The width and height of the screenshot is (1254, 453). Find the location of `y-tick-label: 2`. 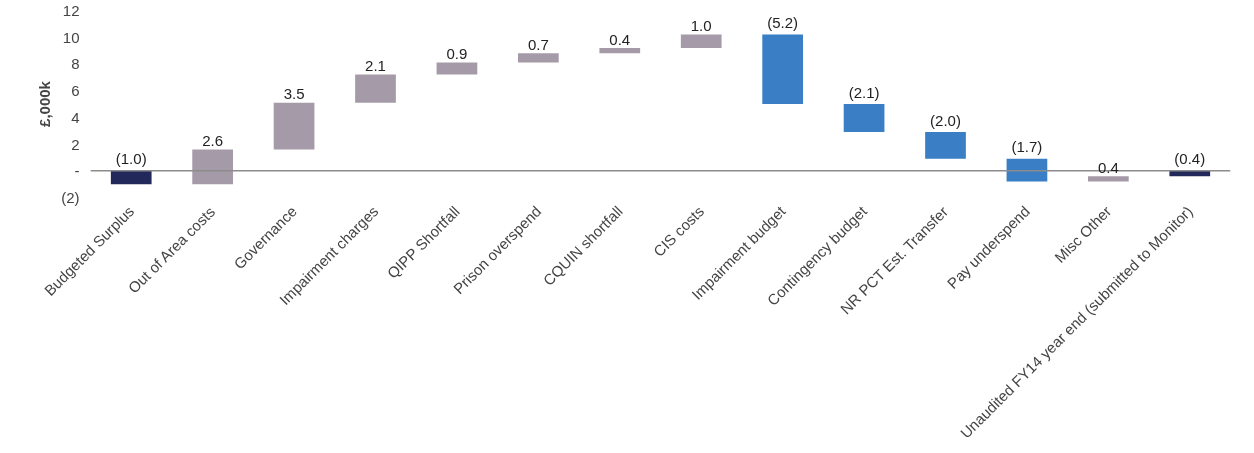

y-tick-label: 2 is located at coordinates (75, 144).